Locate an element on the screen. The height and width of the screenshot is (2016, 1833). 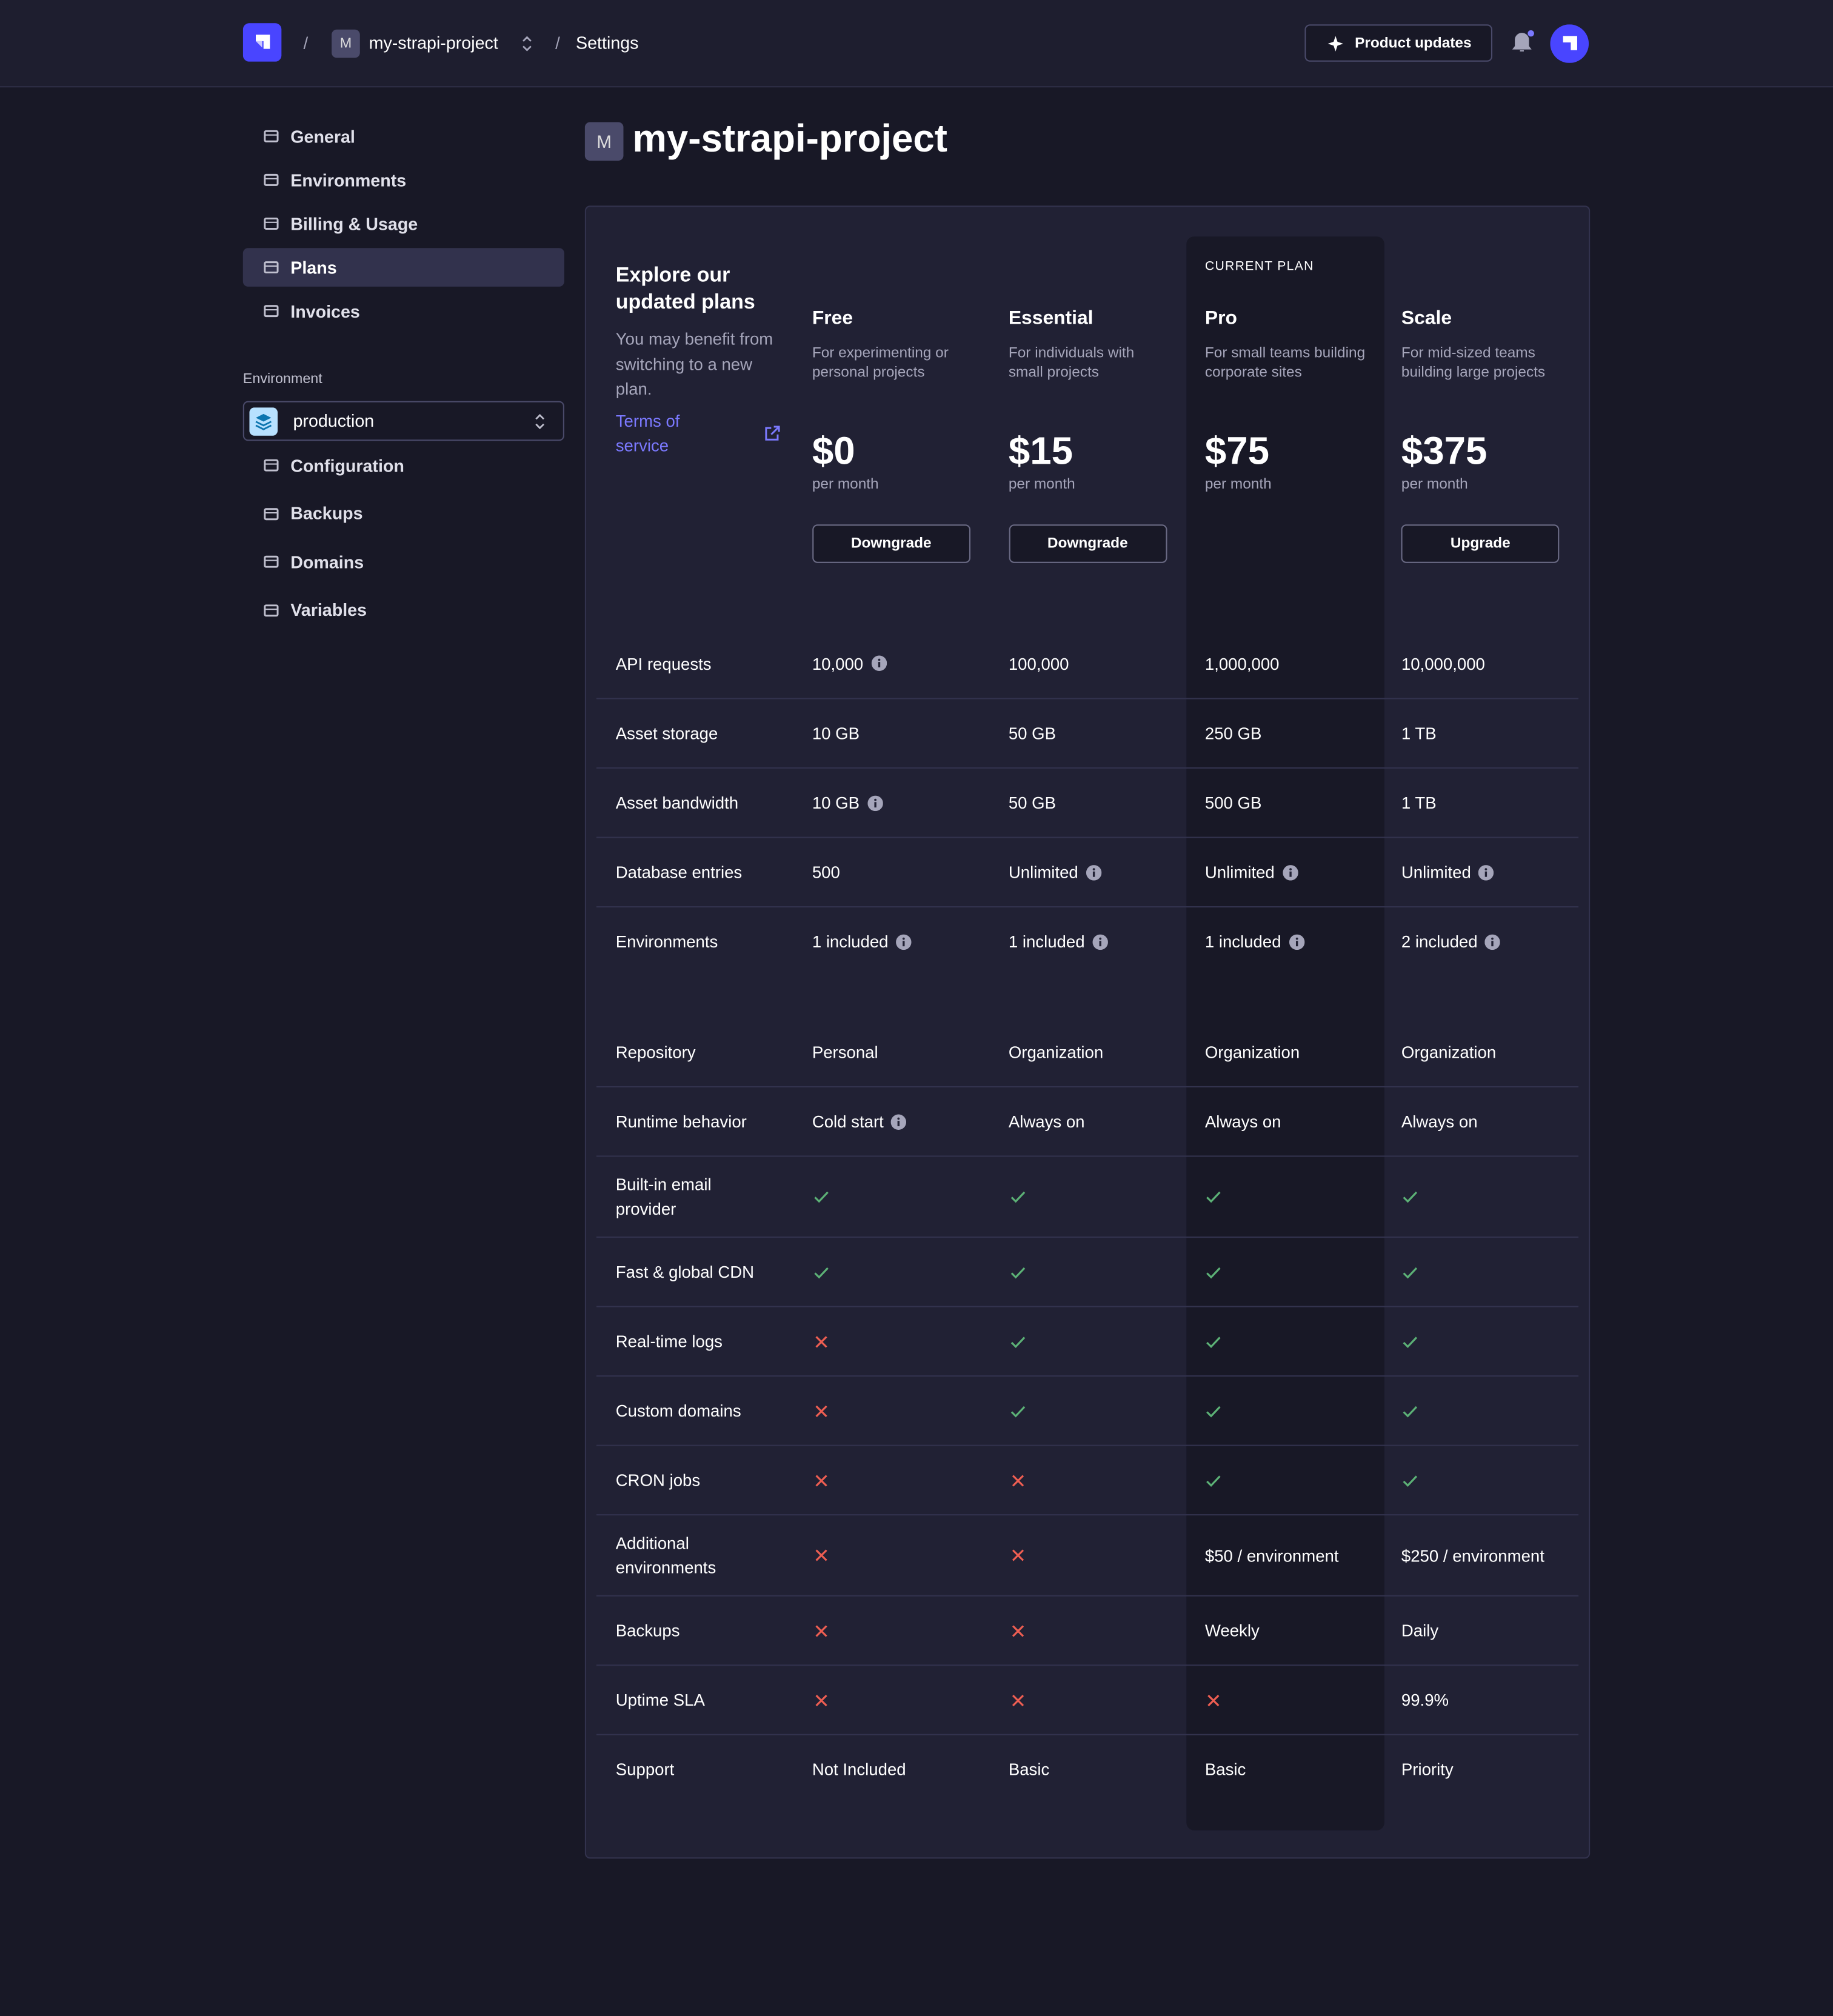
feature-label: Environments is located at coordinates (666, 942).